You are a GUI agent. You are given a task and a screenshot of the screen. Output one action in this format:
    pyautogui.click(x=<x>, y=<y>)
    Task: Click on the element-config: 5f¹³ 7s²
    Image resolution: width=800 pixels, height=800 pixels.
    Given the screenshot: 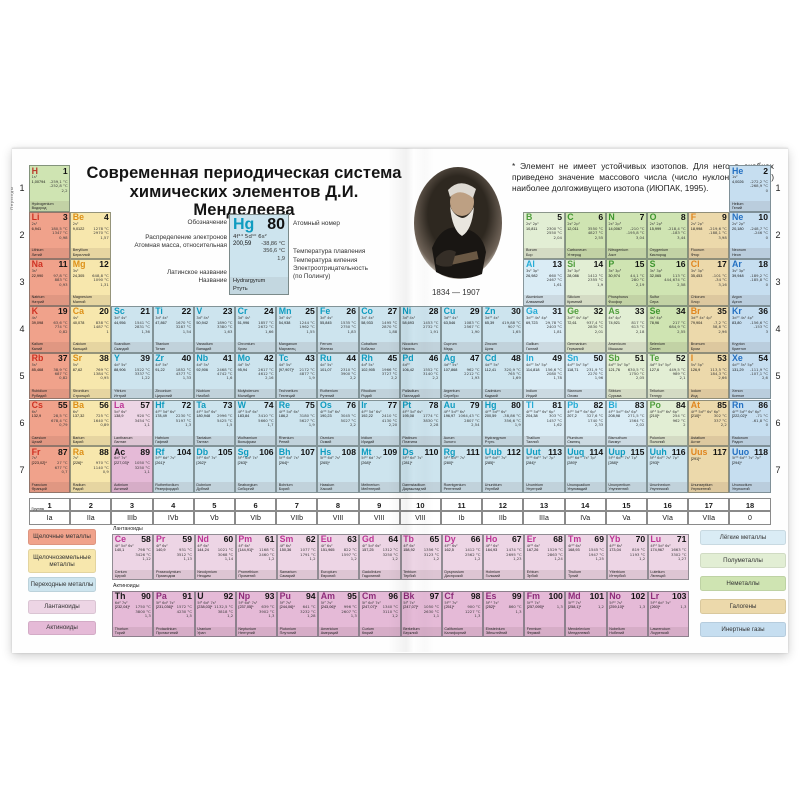 What is the action you would take?
    pyautogui.click(x=574, y=602)
    